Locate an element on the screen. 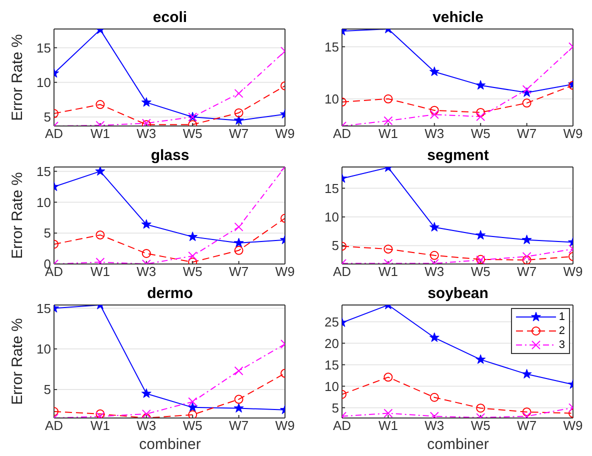 The image size is (592, 456). legend-label: 3 is located at coordinates (561, 345).